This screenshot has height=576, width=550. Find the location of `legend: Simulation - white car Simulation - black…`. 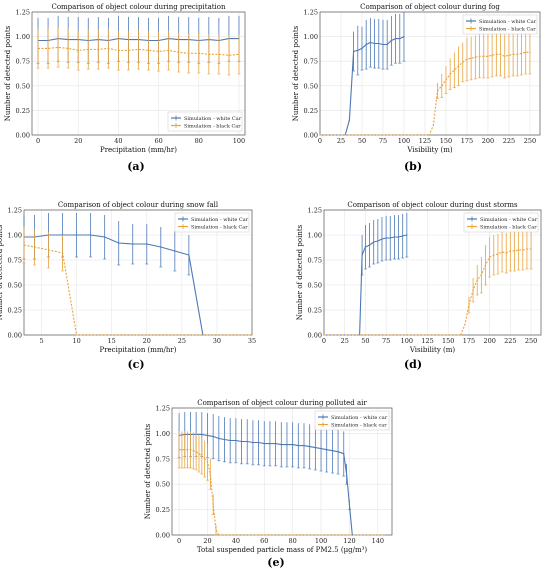

legend: Simulation - white car Simulation - black… is located at coordinates (352, 420).